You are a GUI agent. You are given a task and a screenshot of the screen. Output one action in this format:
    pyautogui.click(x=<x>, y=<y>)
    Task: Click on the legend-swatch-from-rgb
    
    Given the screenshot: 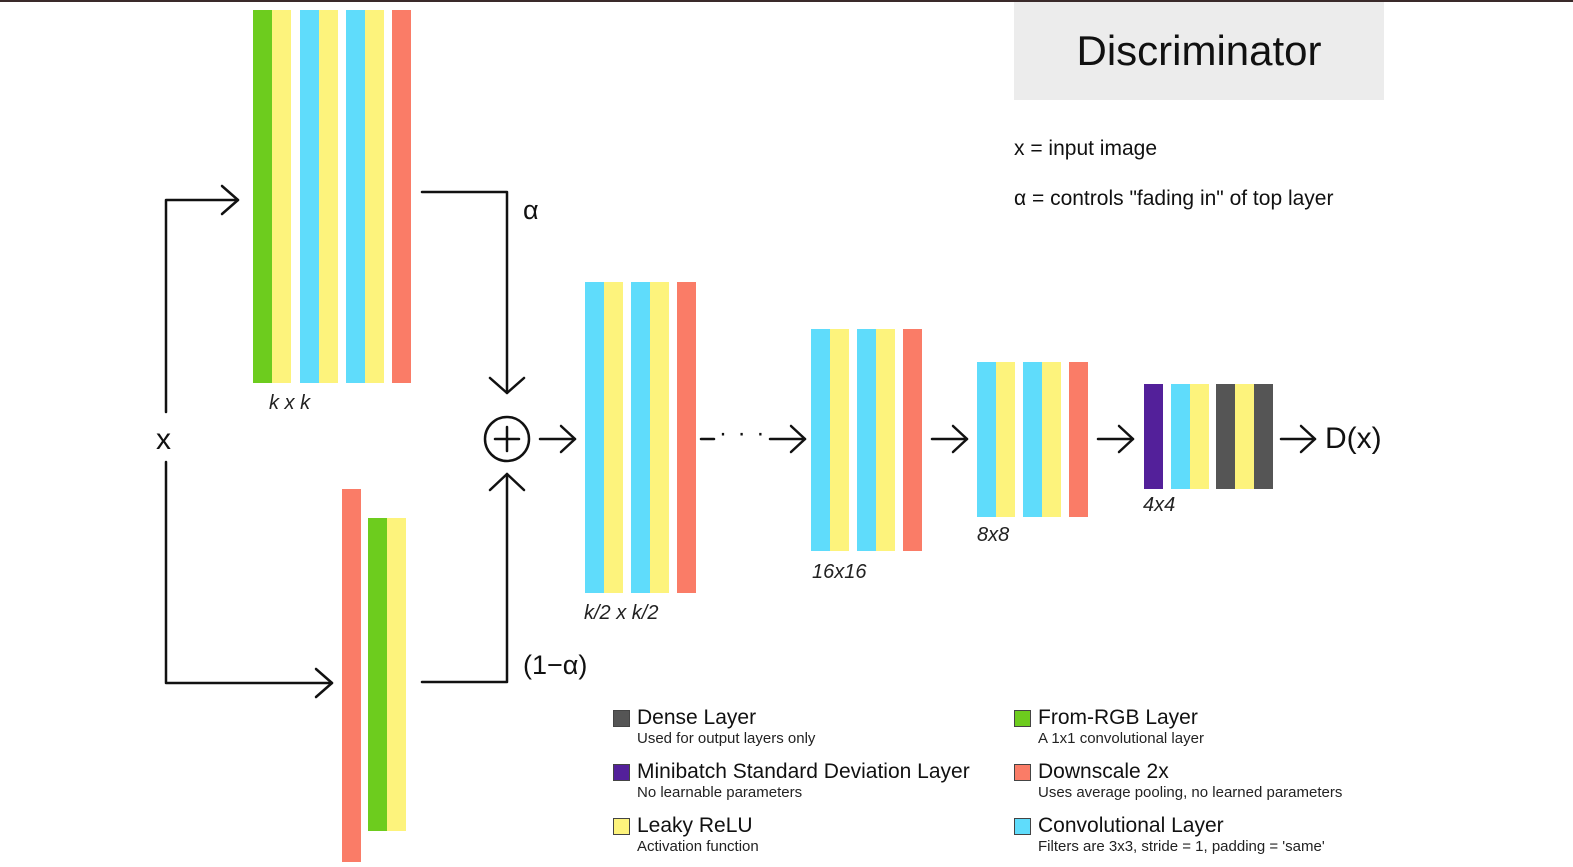 What is the action you would take?
    pyautogui.click(x=1022, y=718)
    